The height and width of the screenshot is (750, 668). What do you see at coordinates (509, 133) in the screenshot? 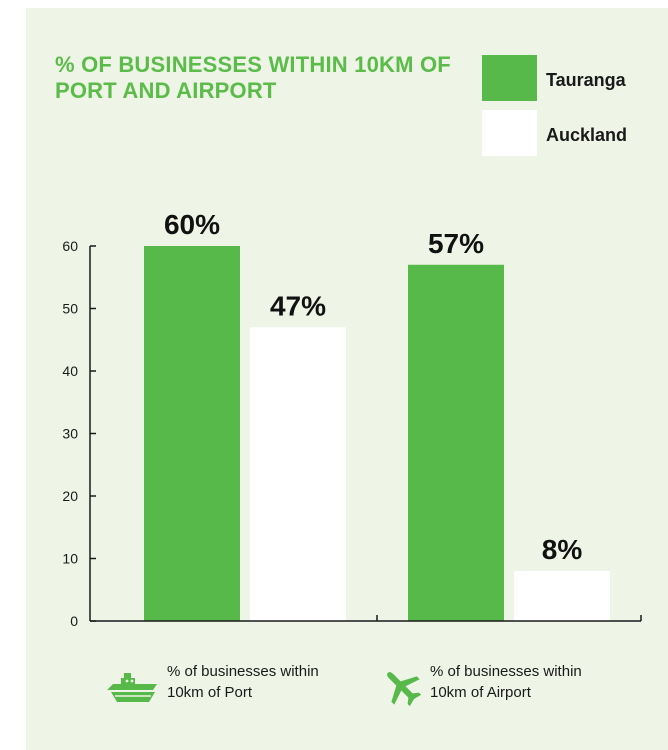
I see `legend-swatch-auckland` at bounding box center [509, 133].